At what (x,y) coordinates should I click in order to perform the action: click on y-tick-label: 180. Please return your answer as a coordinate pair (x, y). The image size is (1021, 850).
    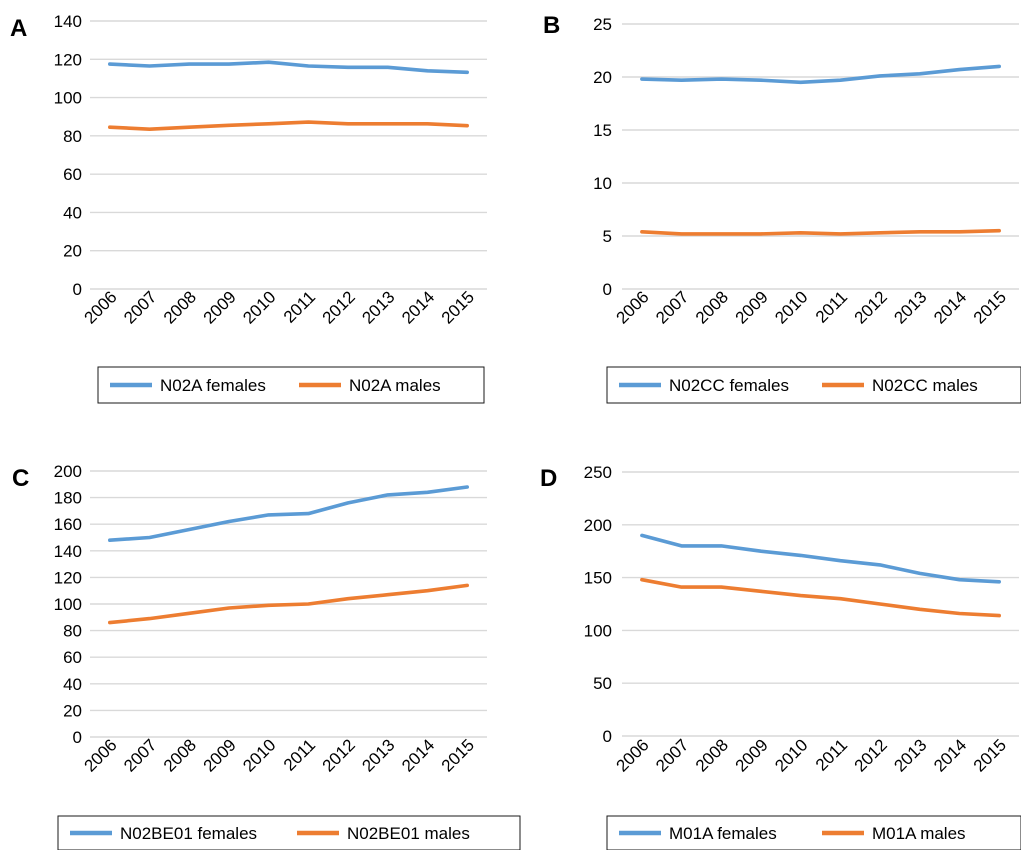
    Looking at the image, I should click on (68, 498).